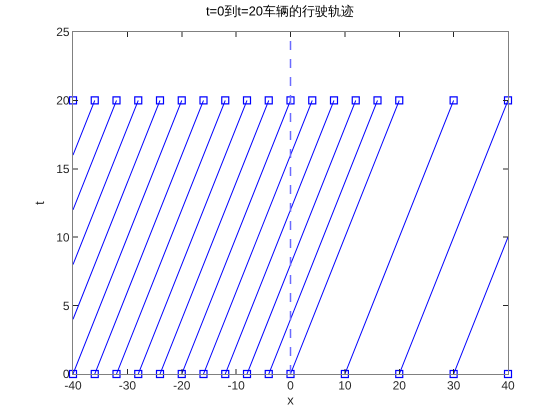 The image size is (560, 420). What do you see at coordinates (280, 10) in the screenshot?
I see `chart-title: t=0到t=20车辆的行驶轨迹` at bounding box center [280, 10].